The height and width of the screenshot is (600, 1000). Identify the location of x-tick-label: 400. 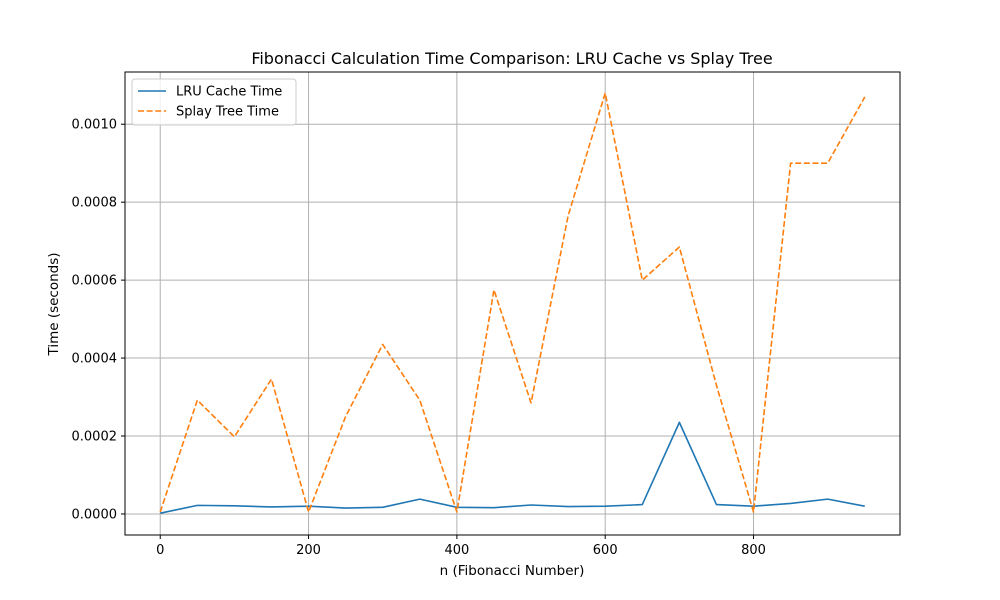
(456, 550).